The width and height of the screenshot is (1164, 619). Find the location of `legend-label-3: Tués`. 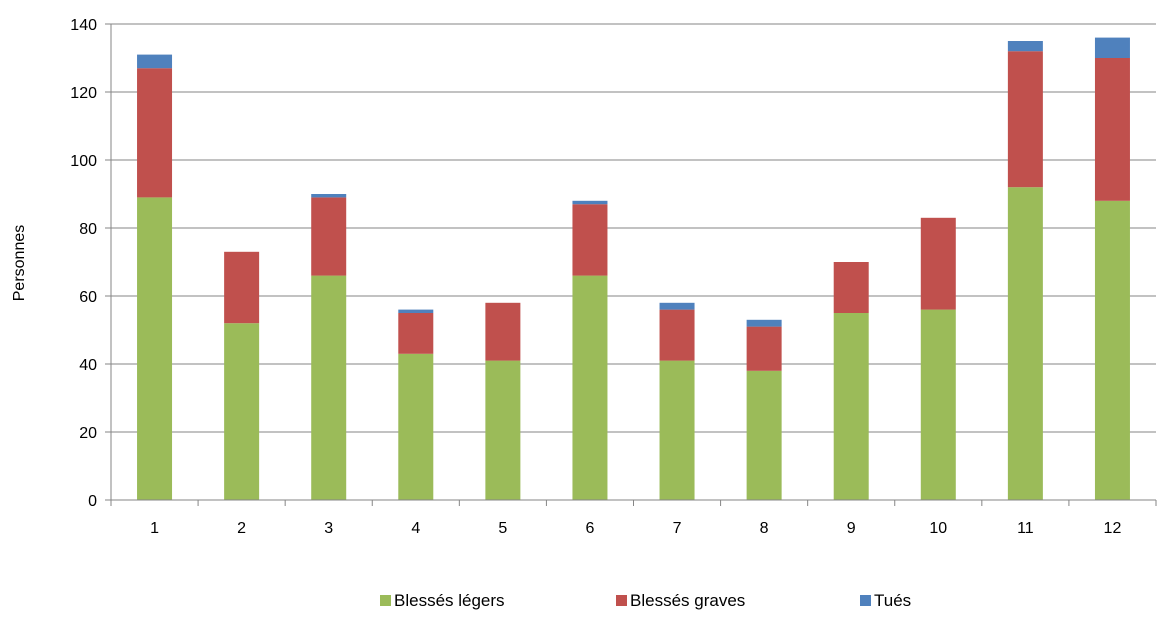

legend-label-3: Tués is located at coordinates (892, 600).